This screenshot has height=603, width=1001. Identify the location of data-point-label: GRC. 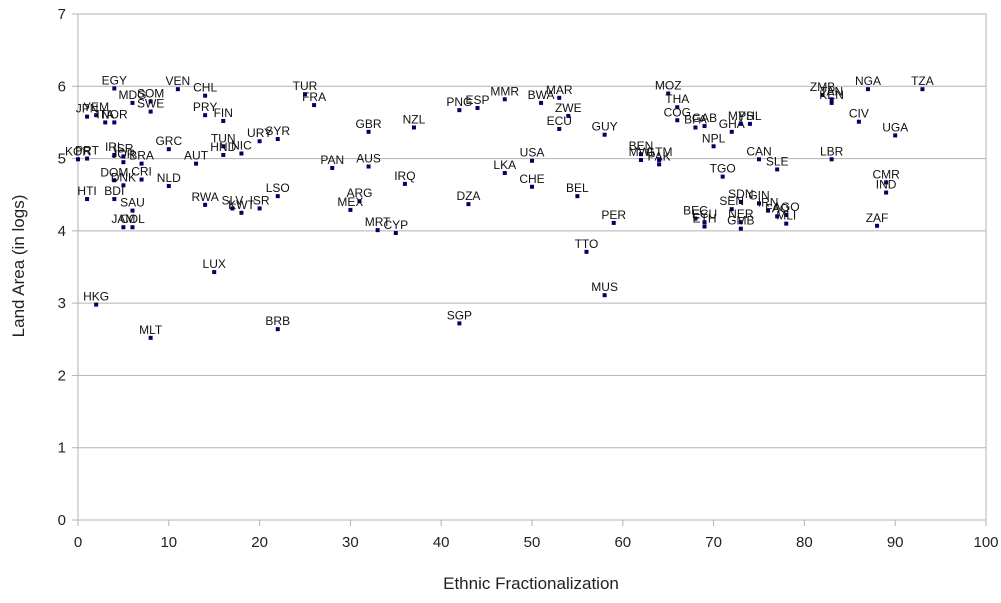
(168, 141).